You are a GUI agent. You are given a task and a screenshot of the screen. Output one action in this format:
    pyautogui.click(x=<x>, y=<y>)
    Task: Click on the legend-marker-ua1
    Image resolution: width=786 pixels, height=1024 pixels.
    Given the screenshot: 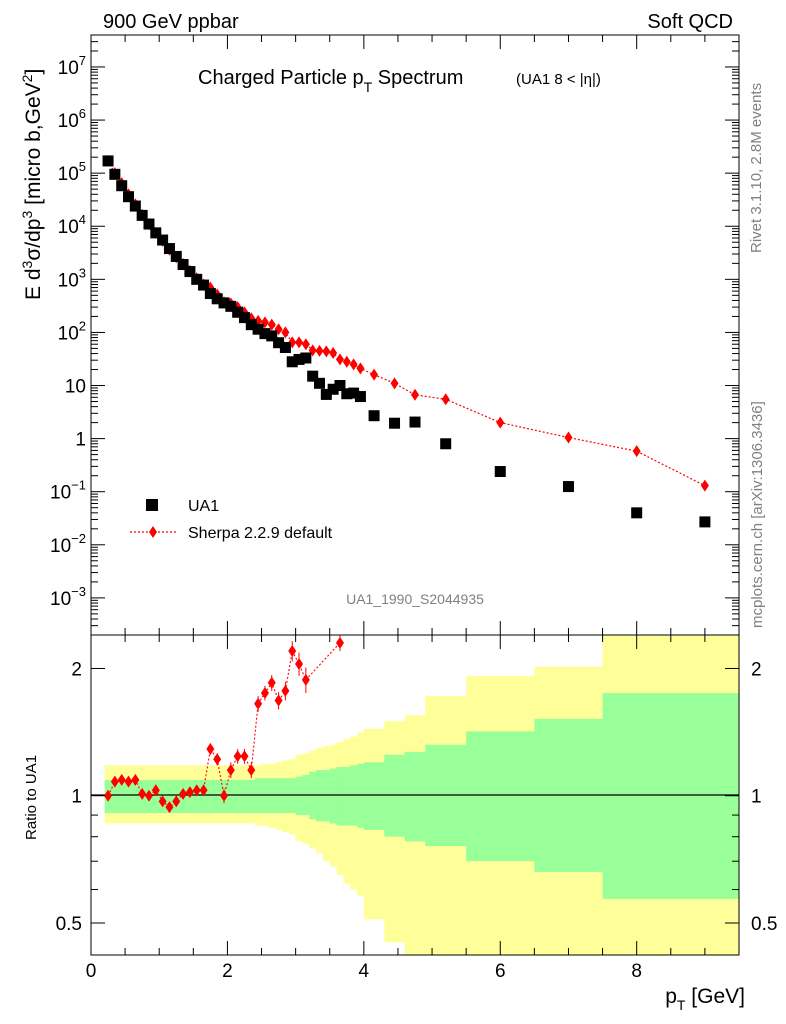 What is the action you would take?
    pyautogui.click(x=152, y=505)
    